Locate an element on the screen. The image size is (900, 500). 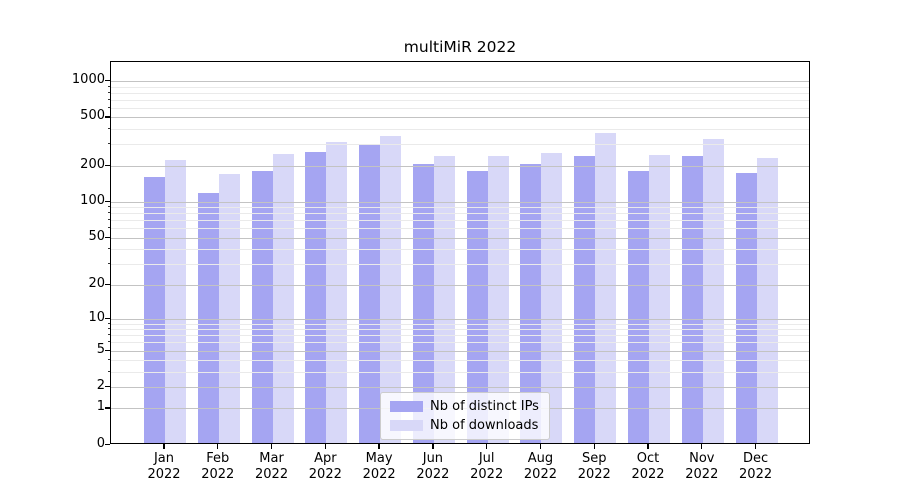
y-tick-label: 500 is located at coordinates (92, 116).